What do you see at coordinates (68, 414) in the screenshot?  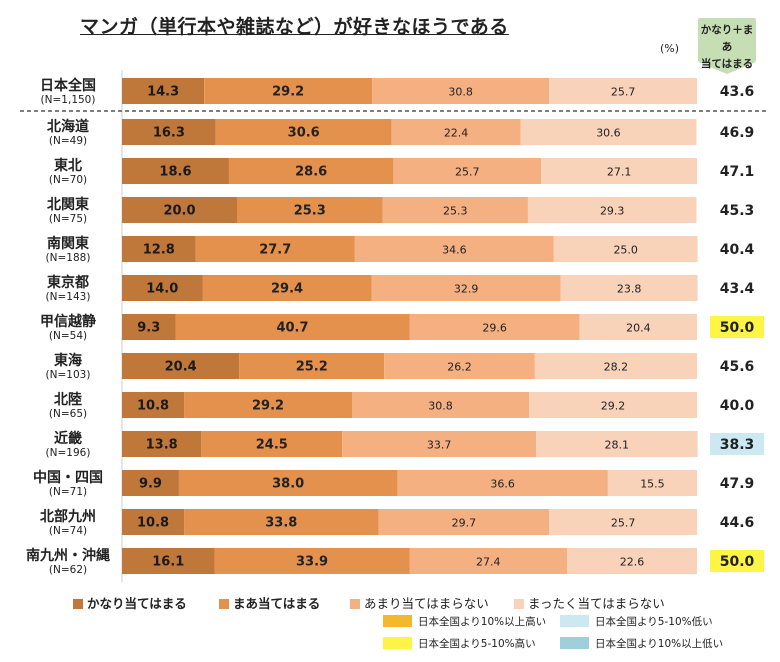 I see `category-n-label: (N=65)` at bounding box center [68, 414].